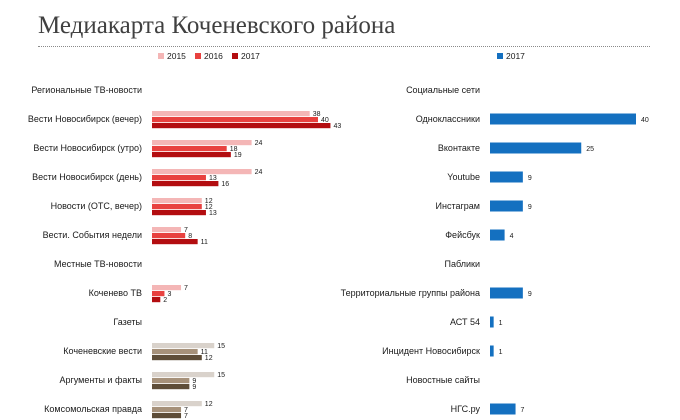 Image resolution: width=680 pixels, height=420 pixels. Describe the element at coordinates (317, 114) in the screenshot. I see `data-label: 38` at that location.